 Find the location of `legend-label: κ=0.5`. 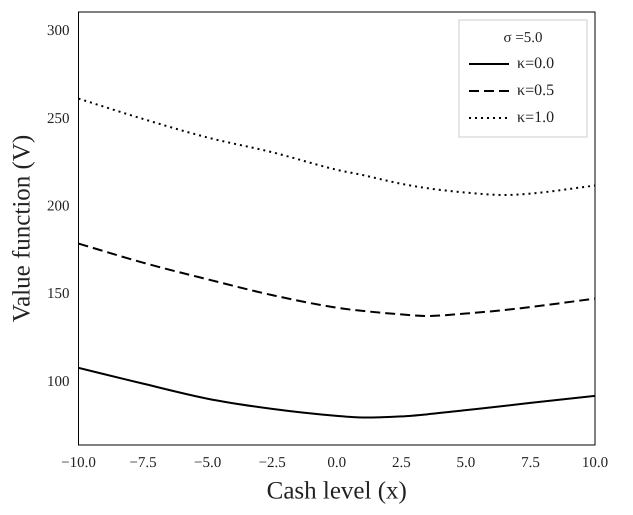

legend-label: κ=0.5 is located at coordinates (535, 91).